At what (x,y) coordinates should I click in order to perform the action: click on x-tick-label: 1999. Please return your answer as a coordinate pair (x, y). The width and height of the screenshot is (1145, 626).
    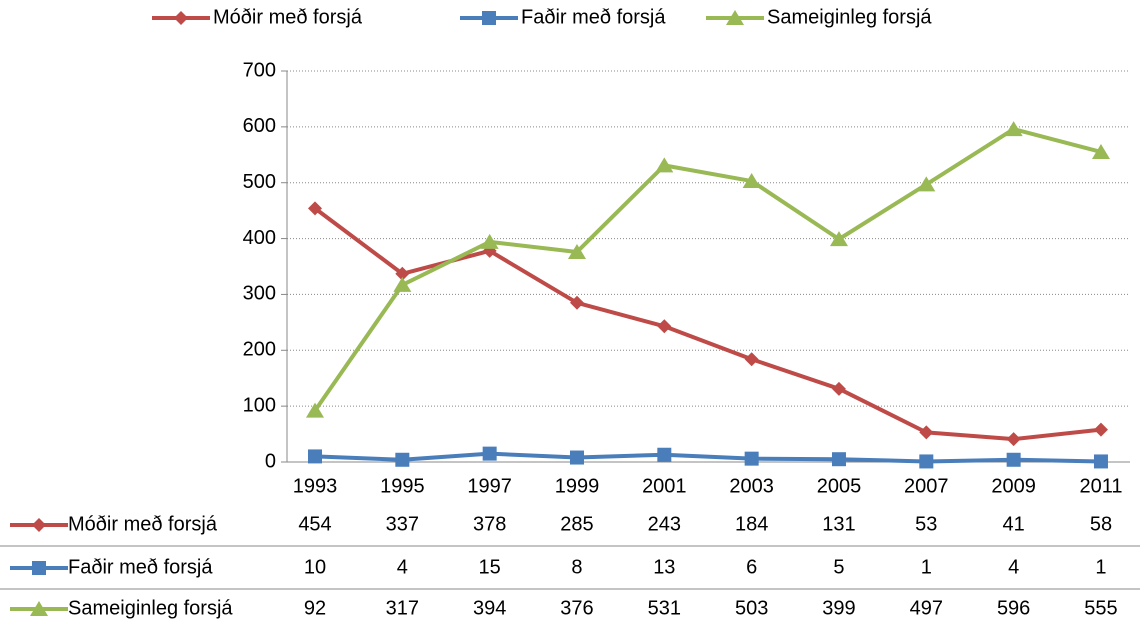
    Looking at the image, I should click on (577, 486).